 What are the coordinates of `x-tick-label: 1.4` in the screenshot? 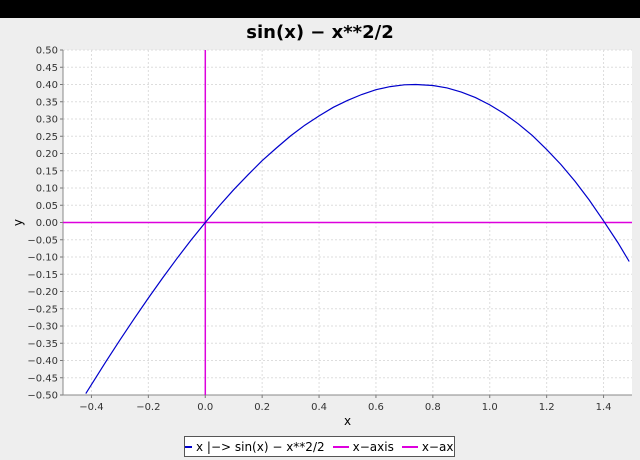 It's located at (604, 407).